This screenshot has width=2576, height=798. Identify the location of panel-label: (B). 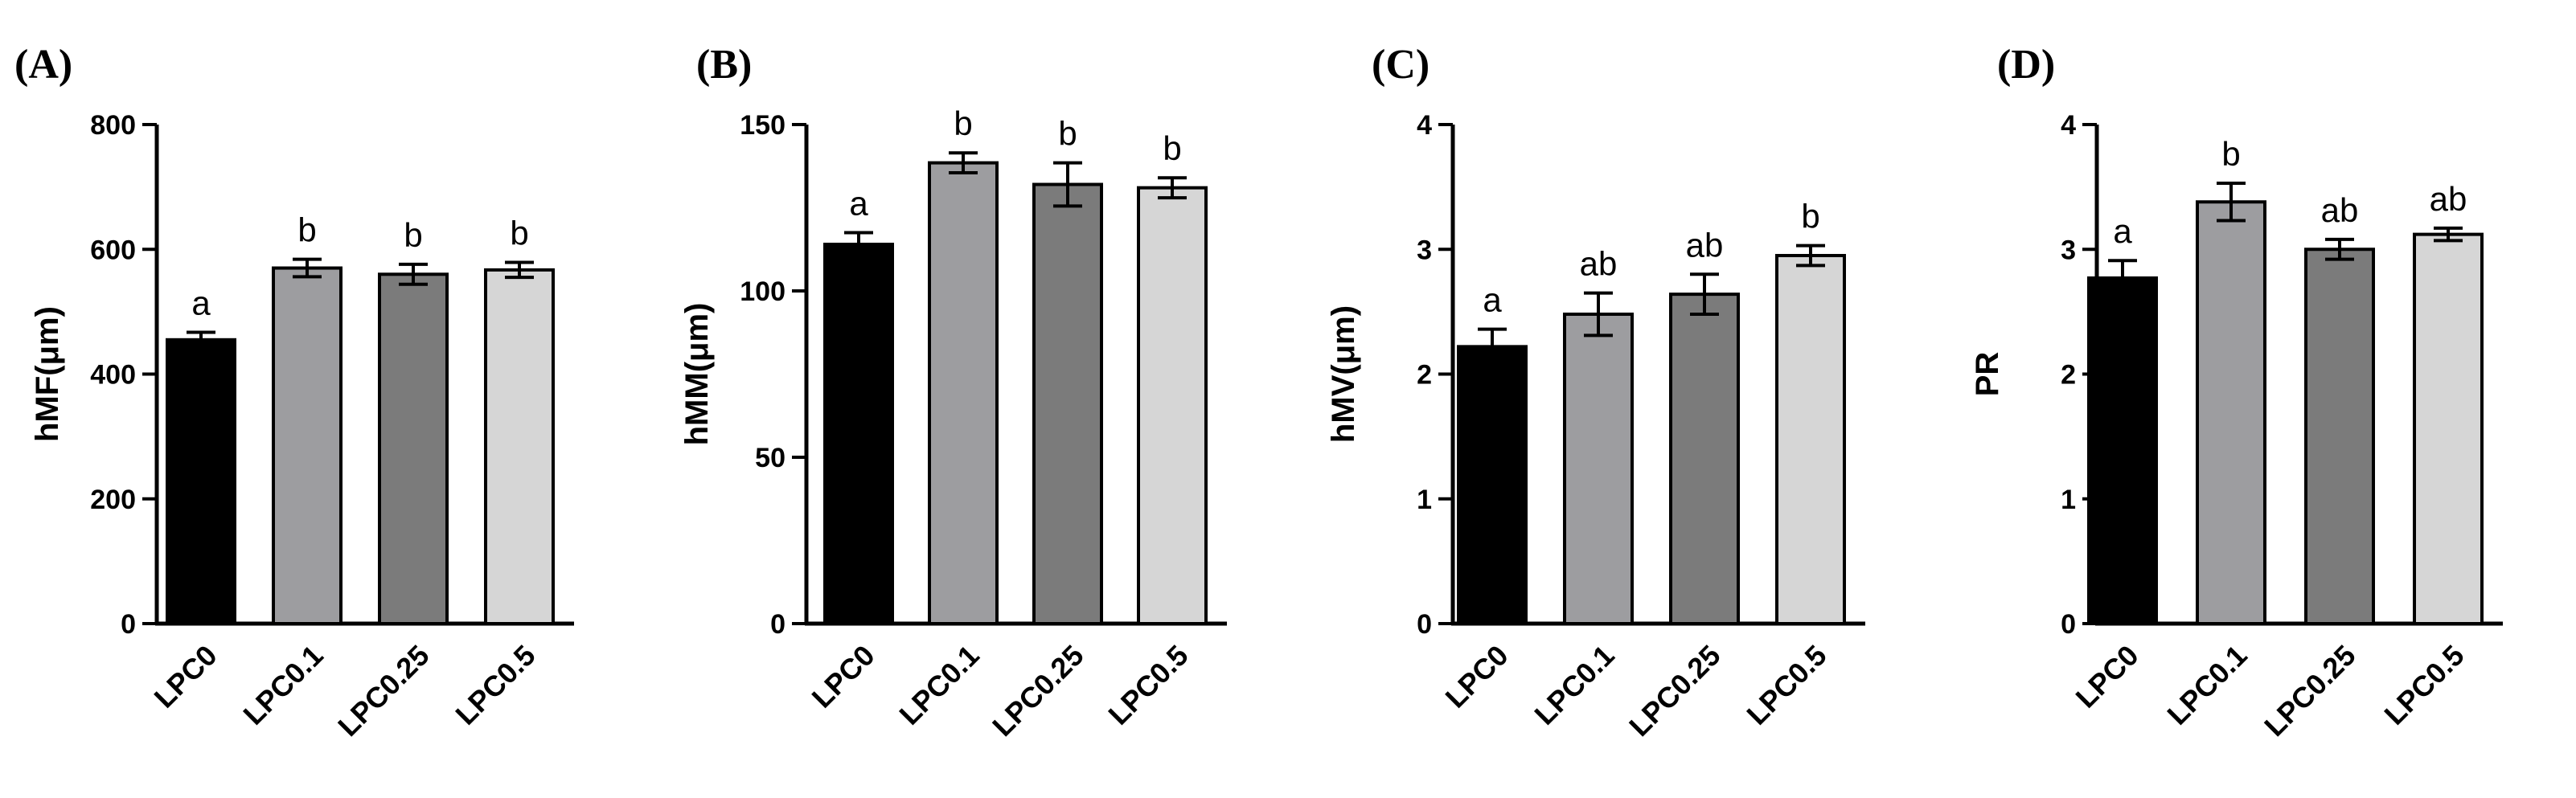
(724, 65).